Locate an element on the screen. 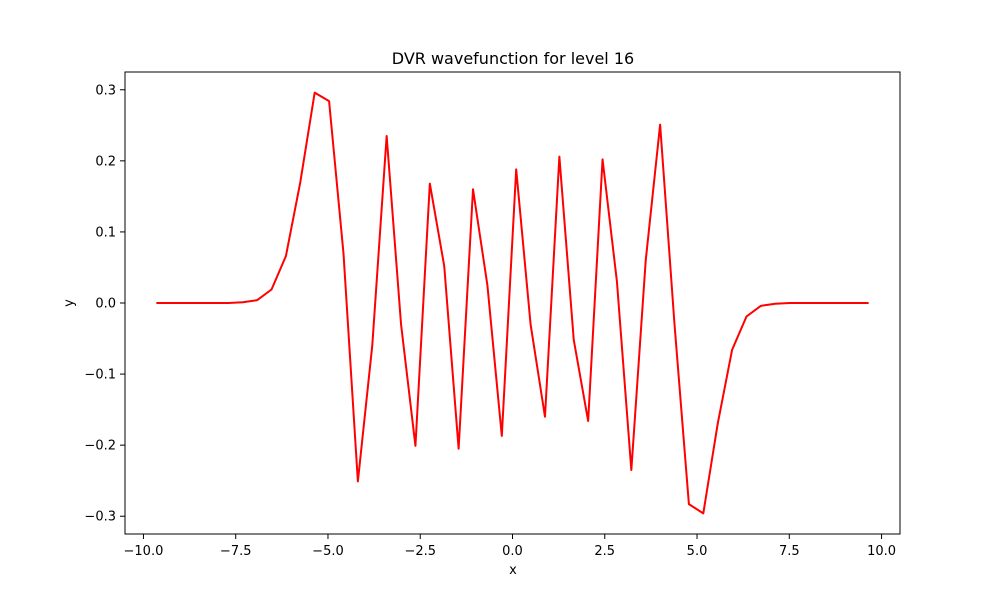  x-axis-label: x is located at coordinates (513, 570).